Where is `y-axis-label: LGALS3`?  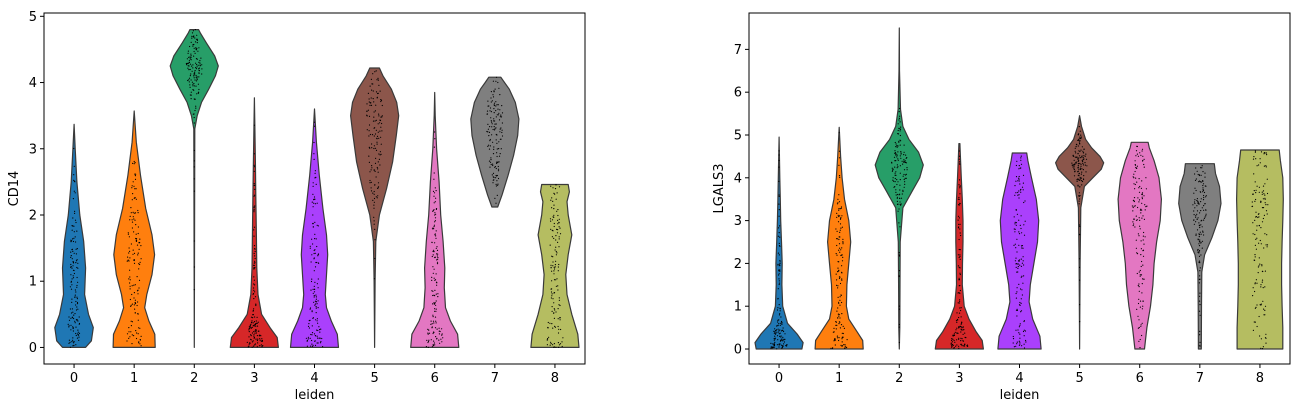
y-axis-label: LGALS3 is located at coordinates (719, 189).